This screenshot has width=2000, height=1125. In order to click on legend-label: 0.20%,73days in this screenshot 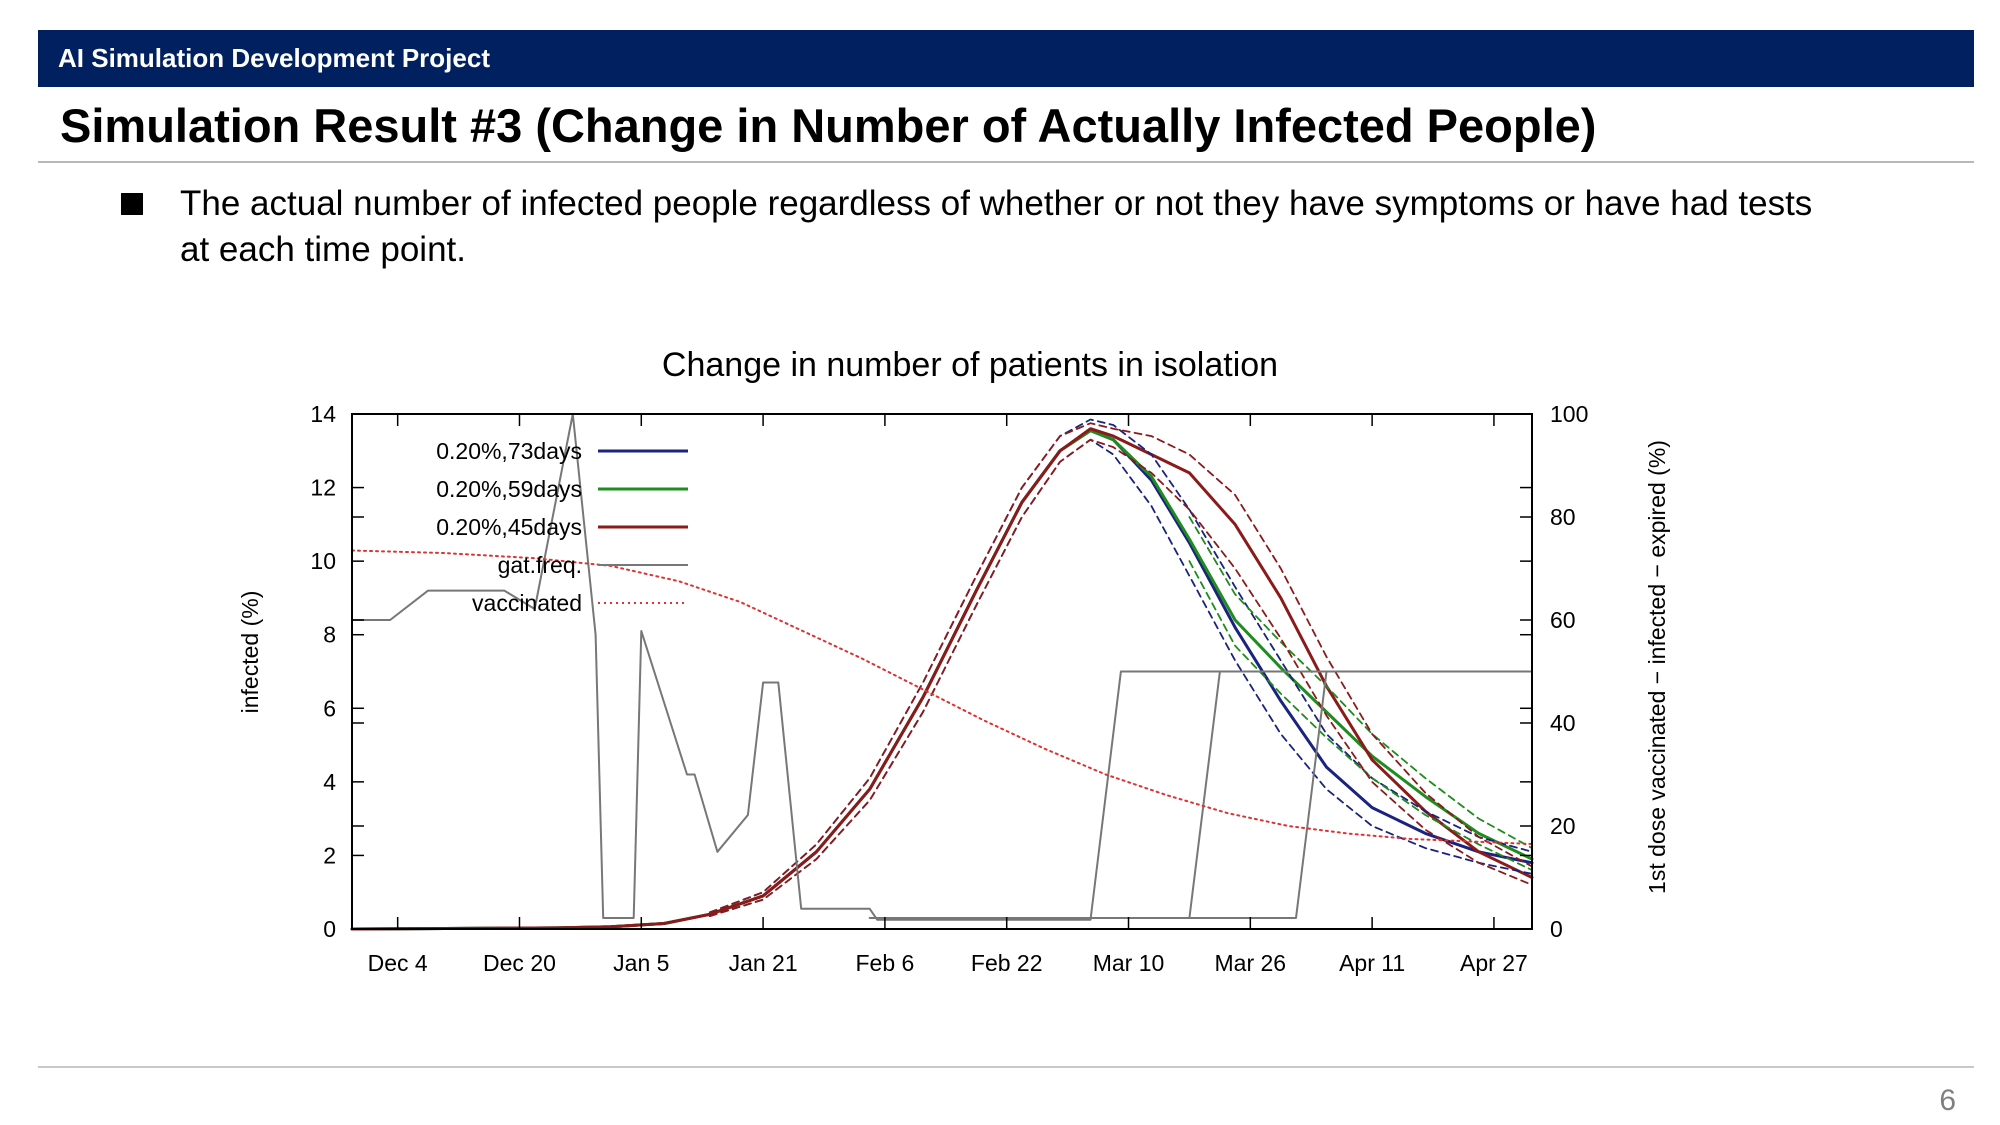, I will do `click(509, 451)`.